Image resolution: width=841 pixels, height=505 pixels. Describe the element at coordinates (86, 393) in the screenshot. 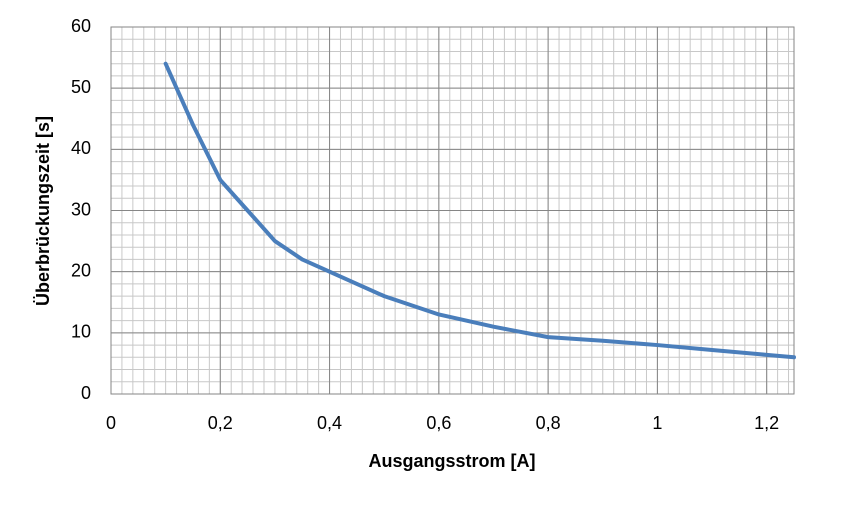

I see `y-tick-label: 0` at that location.